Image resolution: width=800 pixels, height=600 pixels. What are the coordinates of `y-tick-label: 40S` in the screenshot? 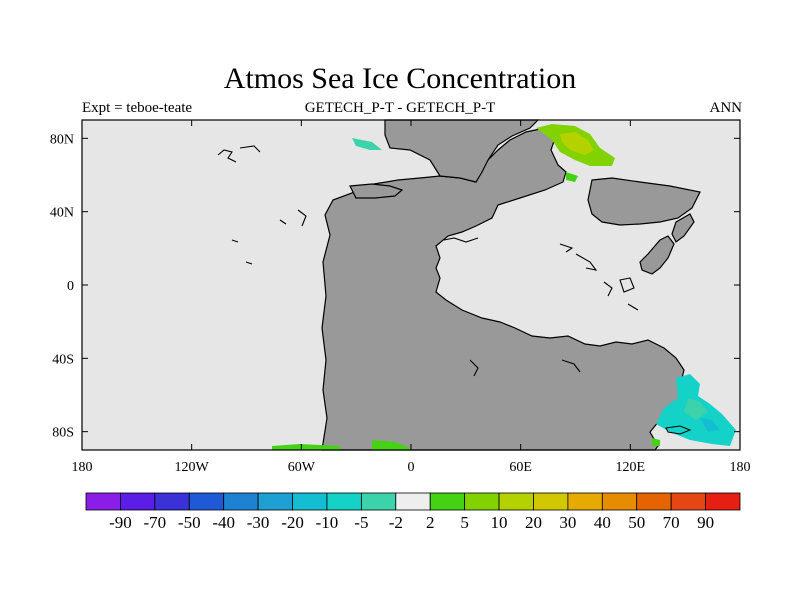 It's located at (63, 359).